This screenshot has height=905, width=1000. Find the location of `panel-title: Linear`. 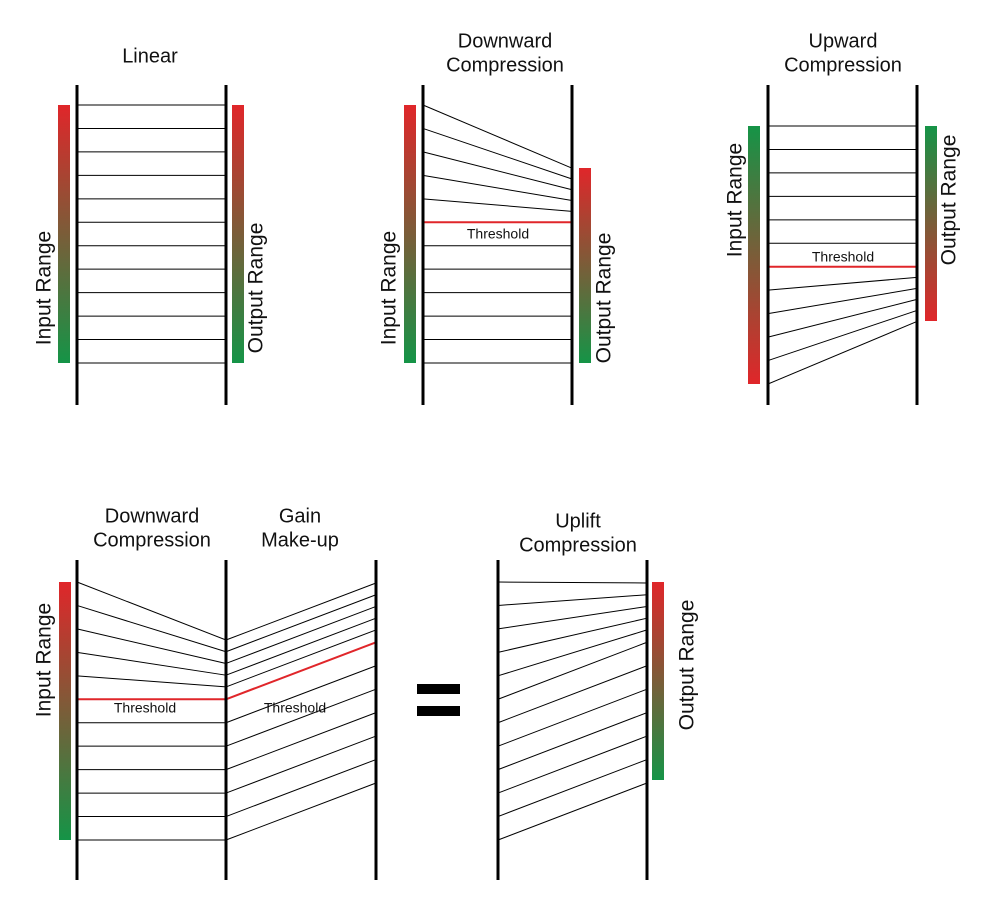

panel-title: Linear is located at coordinates (150, 56).